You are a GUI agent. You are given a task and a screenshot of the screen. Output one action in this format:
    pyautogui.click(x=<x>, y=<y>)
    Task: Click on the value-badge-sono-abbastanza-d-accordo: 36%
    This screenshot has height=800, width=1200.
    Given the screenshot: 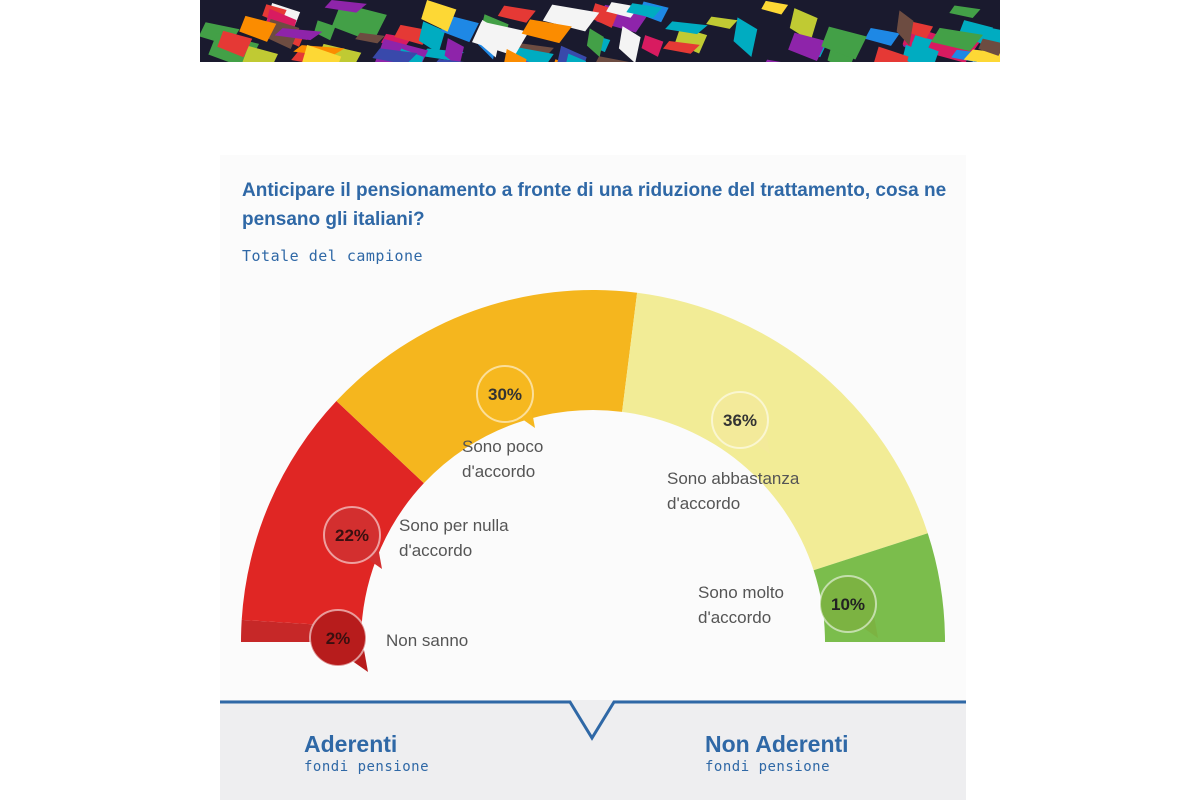 What is the action you would take?
    pyautogui.click(x=740, y=422)
    